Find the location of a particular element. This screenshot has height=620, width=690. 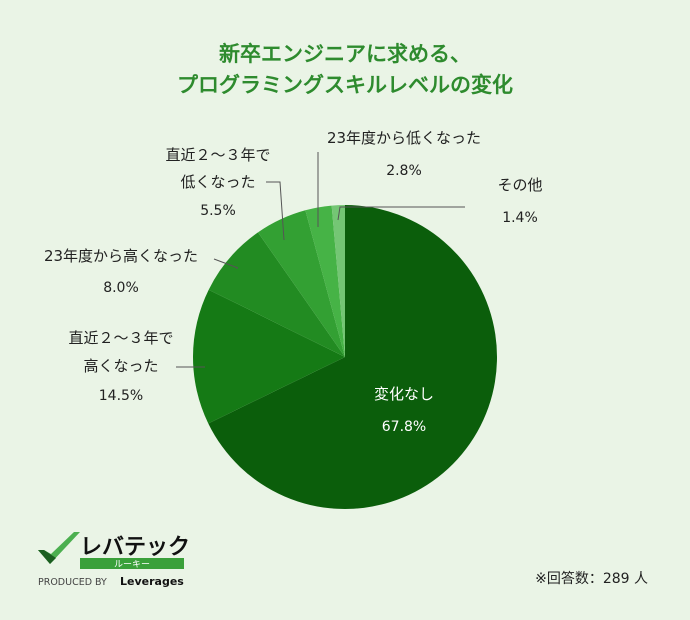

slice-label: 23年度から高くなった is located at coordinates (121, 256).